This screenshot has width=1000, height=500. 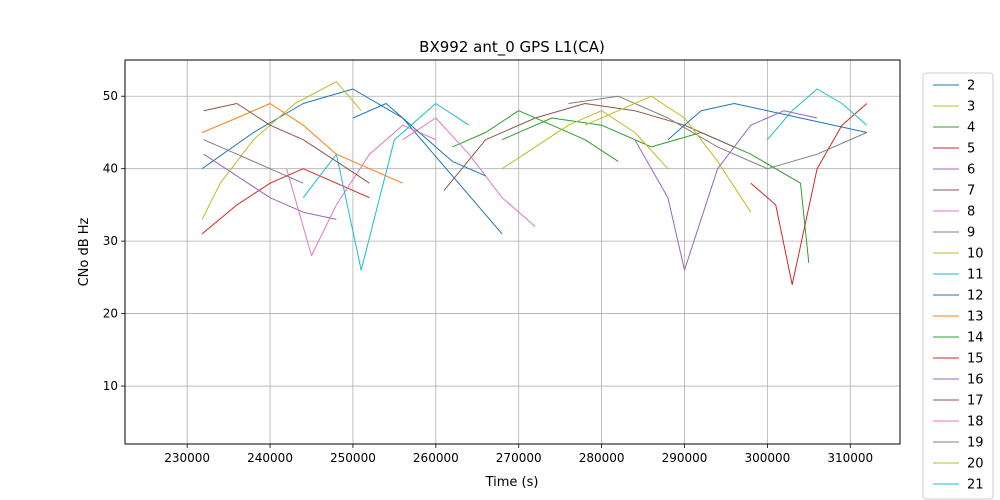 What do you see at coordinates (971, 149) in the screenshot?
I see `legend-label: 5` at bounding box center [971, 149].